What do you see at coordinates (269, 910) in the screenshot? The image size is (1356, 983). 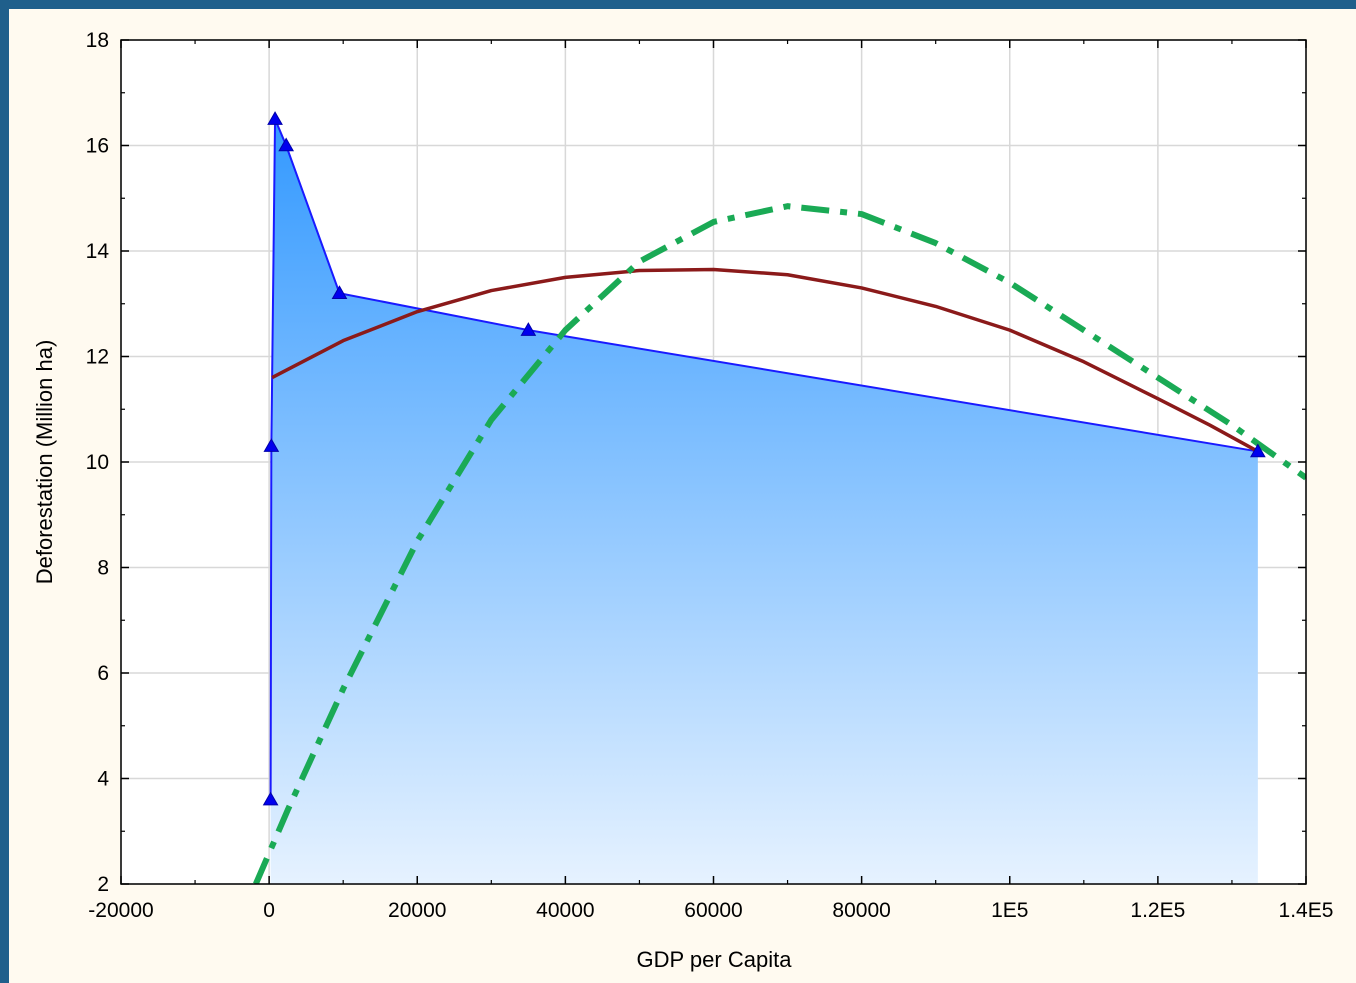 I see `x-tick-label: 0` at bounding box center [269, 910].